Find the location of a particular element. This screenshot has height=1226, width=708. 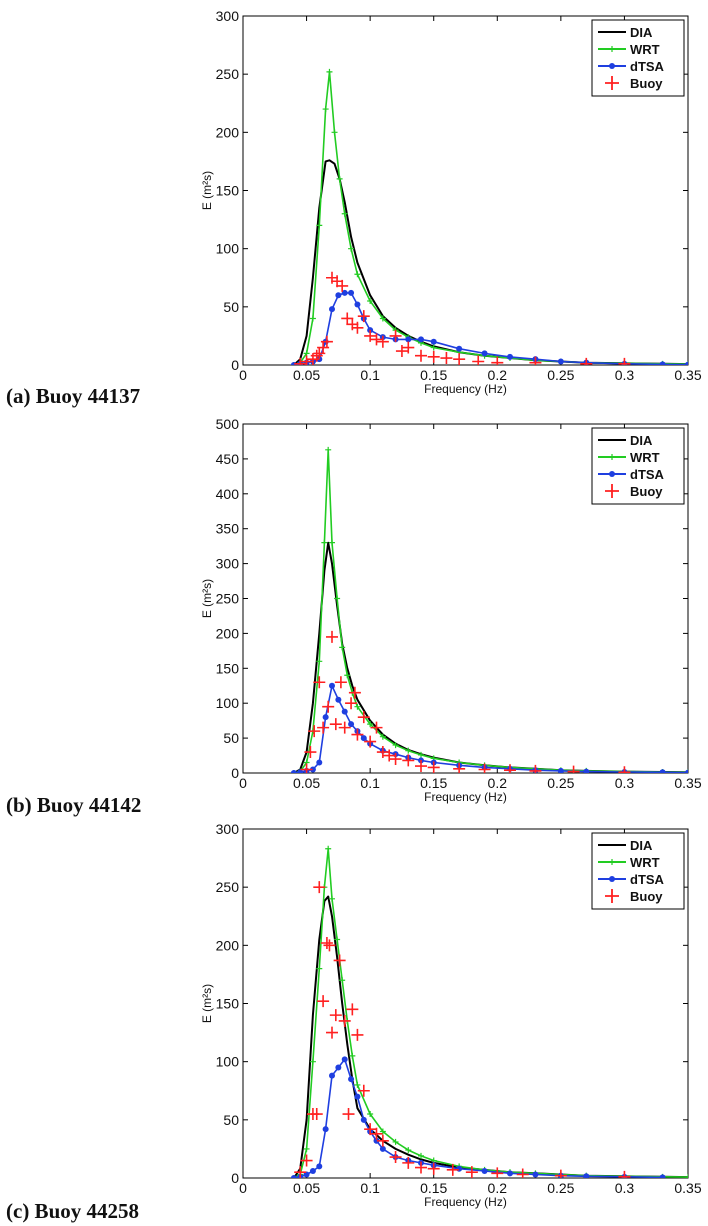

legend-label-dia: DIA is located at coordinates (641, 440).